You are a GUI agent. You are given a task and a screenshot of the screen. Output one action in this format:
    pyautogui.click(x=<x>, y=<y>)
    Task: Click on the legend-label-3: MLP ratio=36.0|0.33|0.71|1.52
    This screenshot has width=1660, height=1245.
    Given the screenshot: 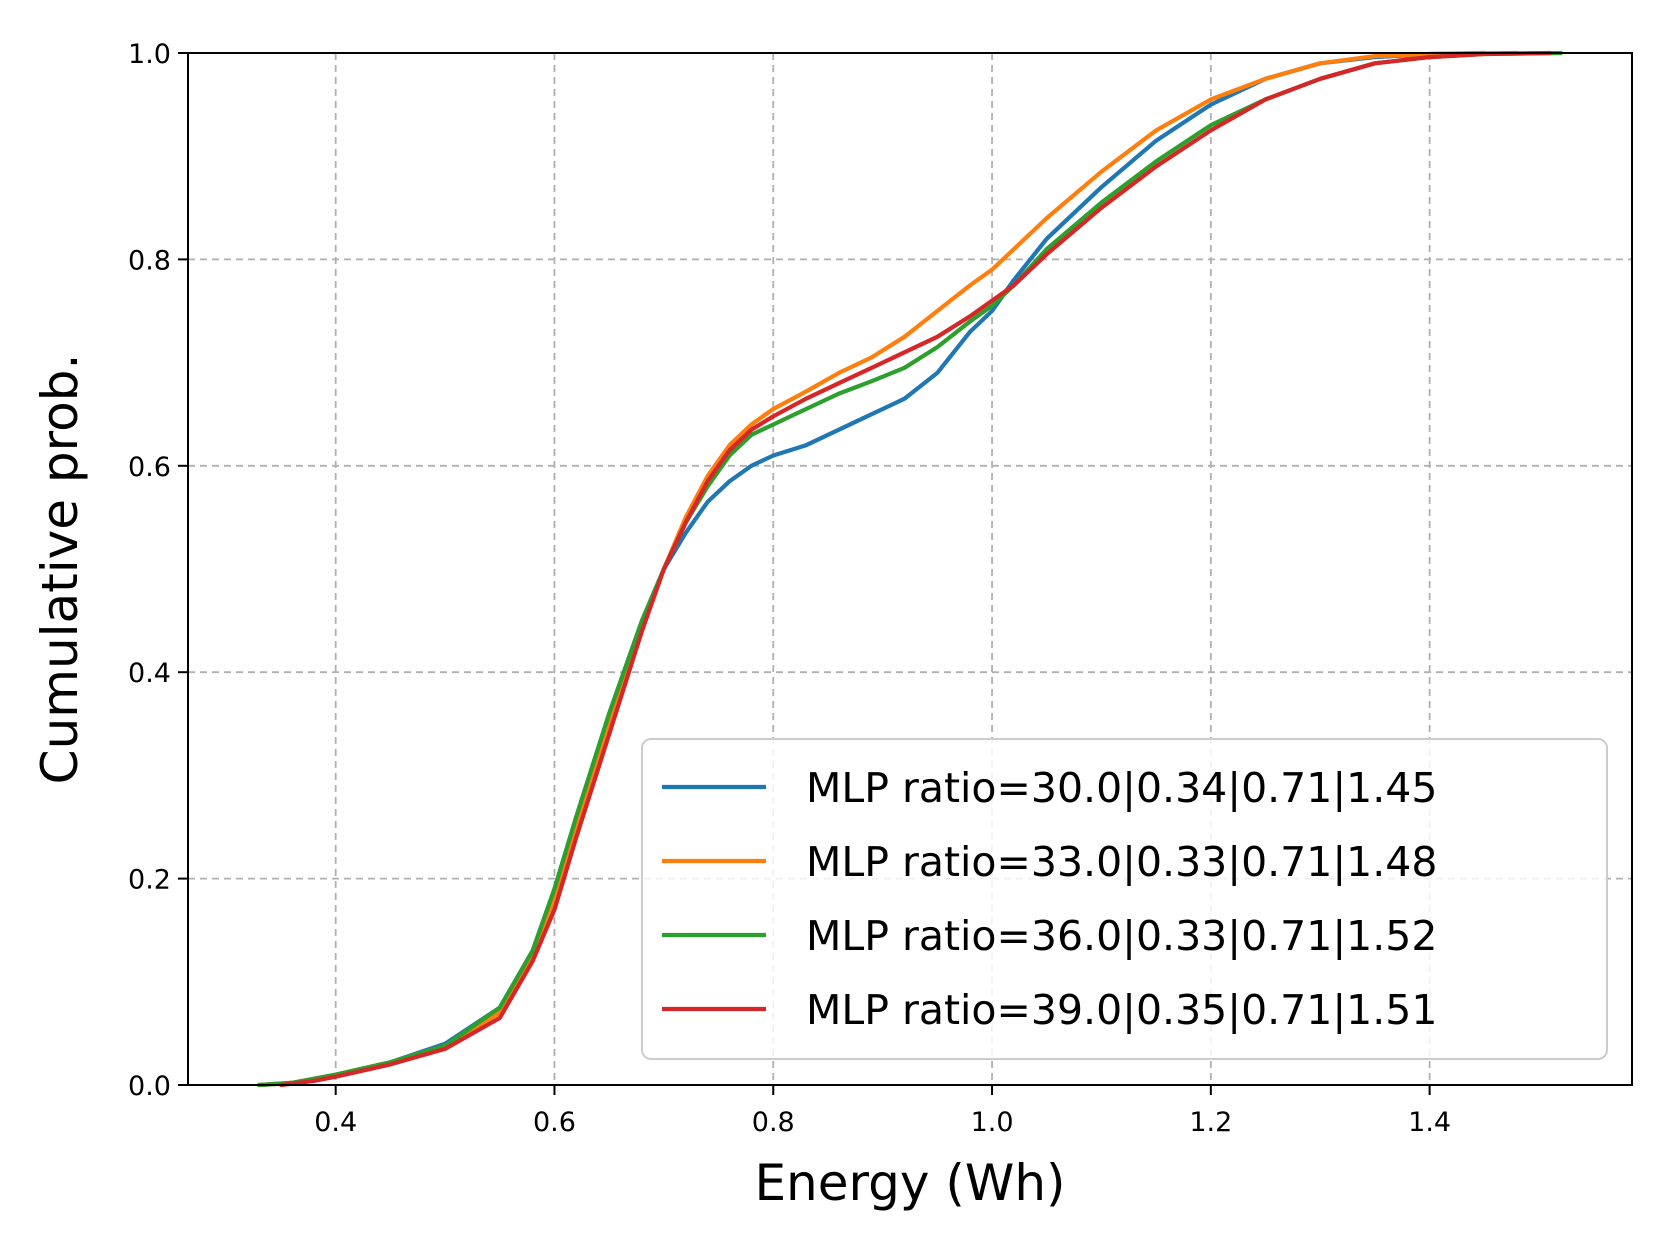 What is the action you would take?
    pyautogui.click(x=1121, y=936)
    